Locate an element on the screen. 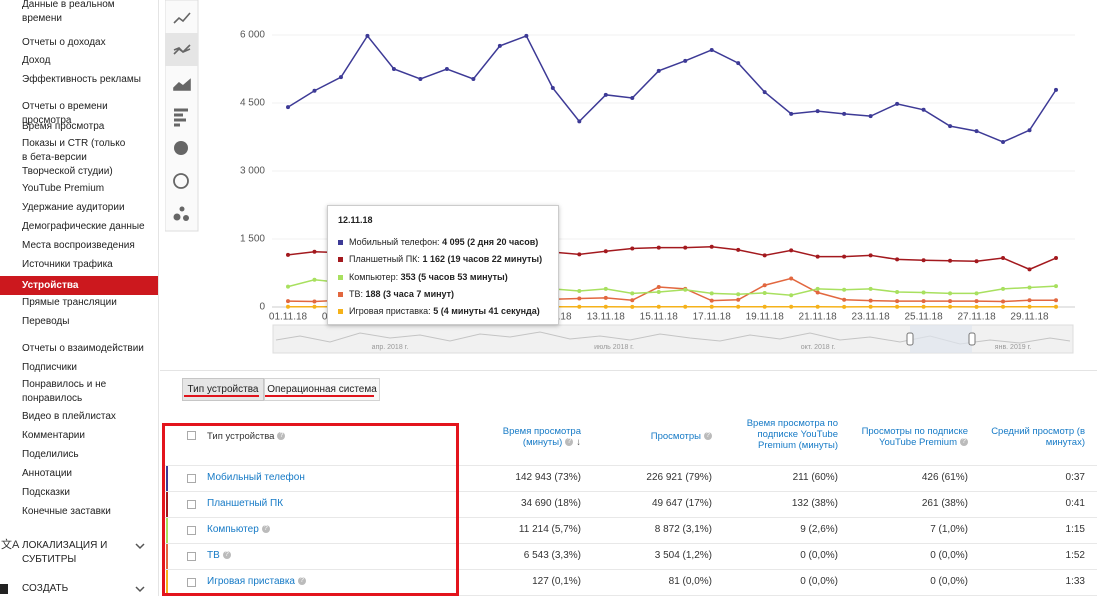  x-tick-label: 29.11.18 is located at coordinates (1029, 317).